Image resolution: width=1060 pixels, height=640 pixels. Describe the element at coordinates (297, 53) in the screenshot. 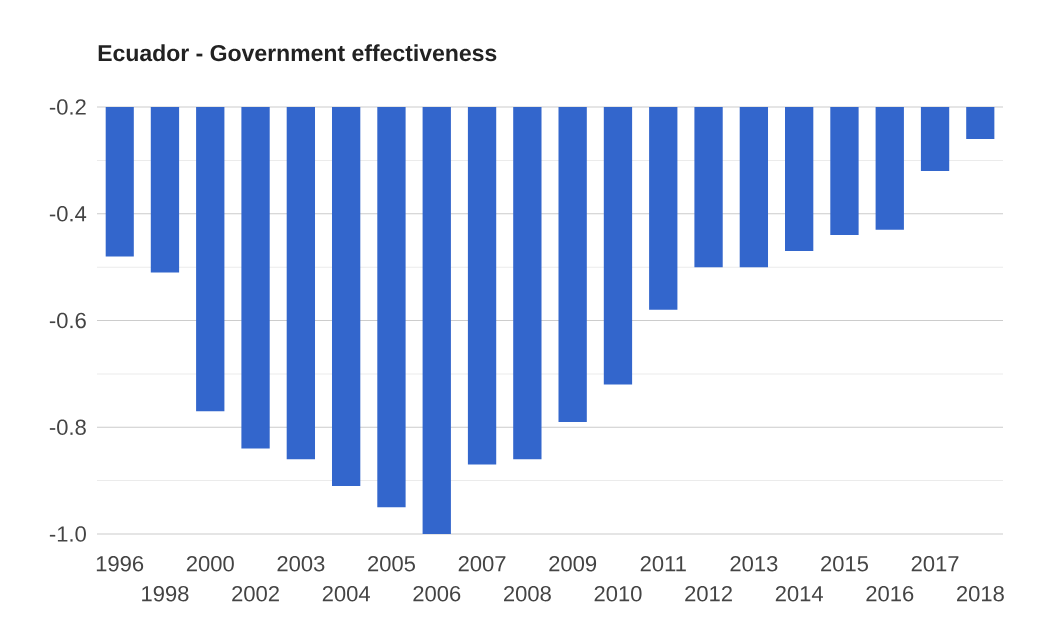

I see `chart-title: Ecuador - Government effectiveness` at that location.